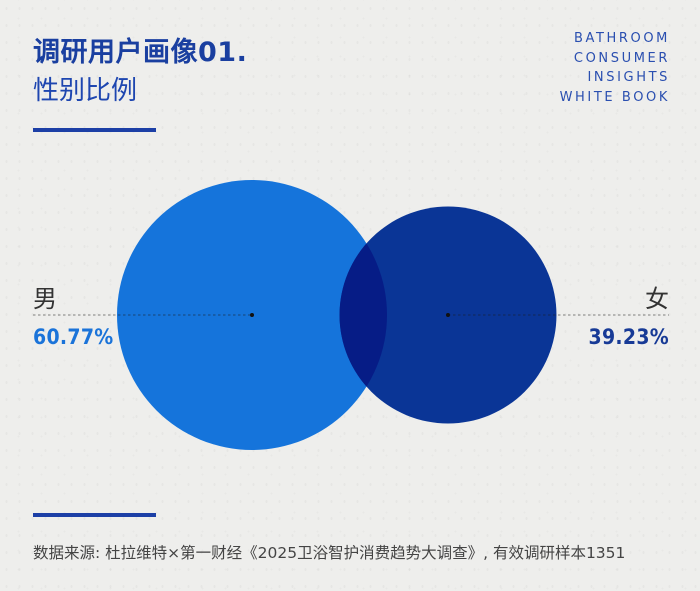 Image resolution: width=700 pixels, height=591 pixels. Describe the element at coordinates (73, 337) in the screenshot. I see `male-percentage: 60.77%` at that location.